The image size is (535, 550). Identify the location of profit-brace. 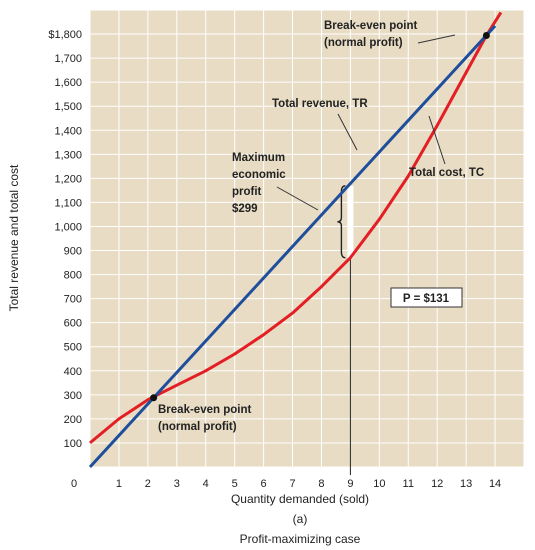
(341, 222).